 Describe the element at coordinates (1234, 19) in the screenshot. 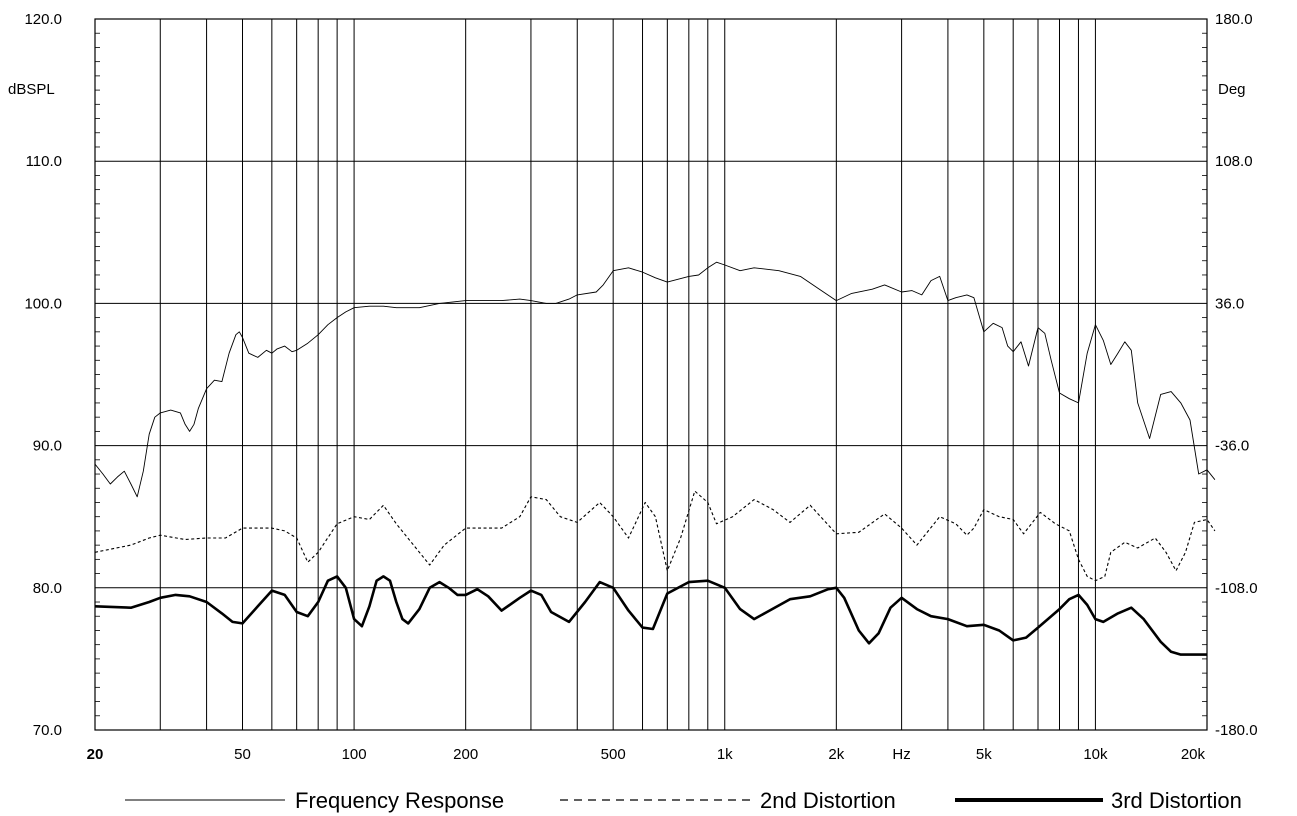

I see `y2-tick-label: 180.0` at that location.